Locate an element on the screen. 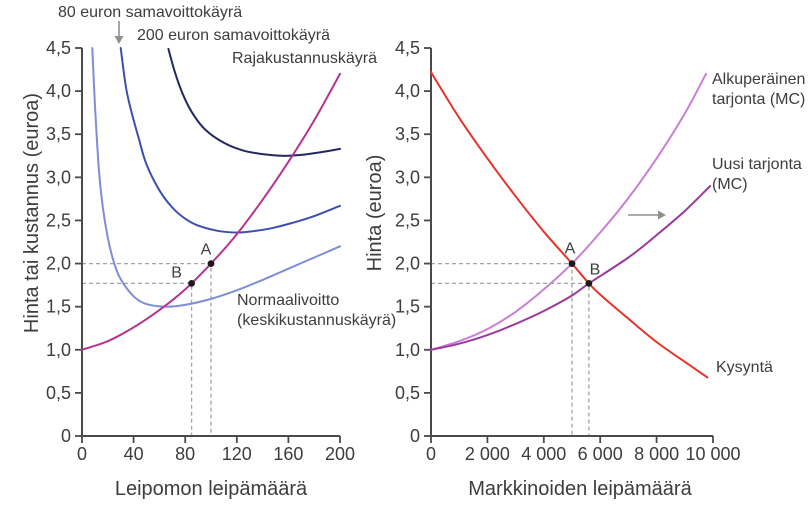 Image resolution: width=810 pixels, height=518 pixels. y-axis-title-left: Hinta tai kustannus (euroa) is located at coordinates (32, 213).